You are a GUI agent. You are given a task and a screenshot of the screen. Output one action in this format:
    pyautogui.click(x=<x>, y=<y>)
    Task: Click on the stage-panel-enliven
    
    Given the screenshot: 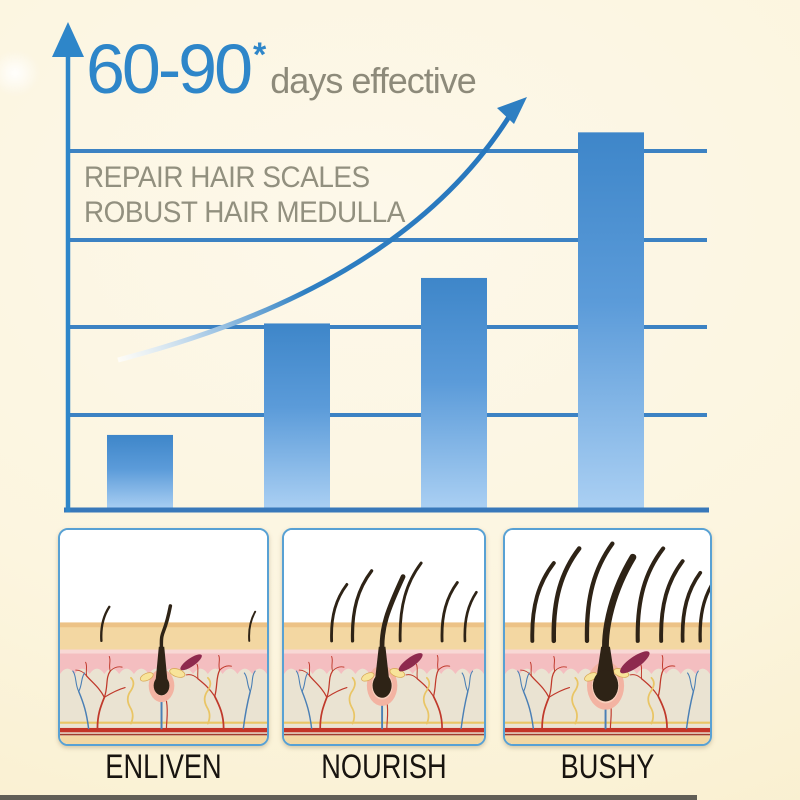 What is the action you would take?
    pyautogui.click(x=163, y=637)
    